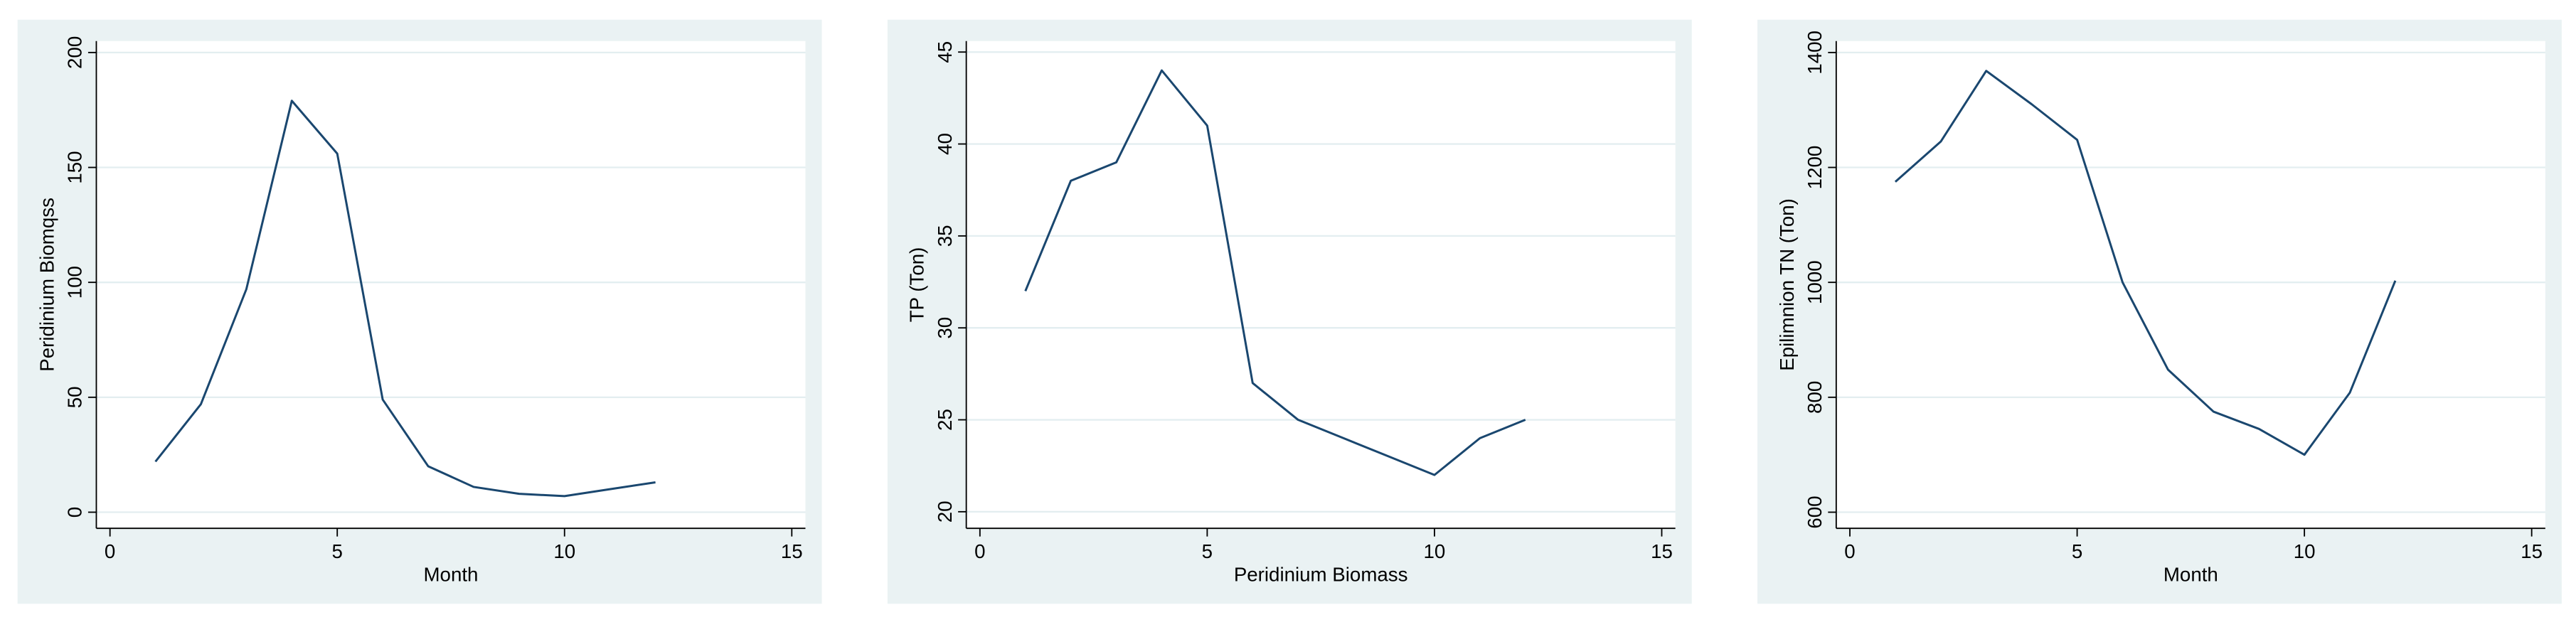  Describe the element at coordinates (945, 420) in the screenshot. I see `y-tick-label: 25` at that location.